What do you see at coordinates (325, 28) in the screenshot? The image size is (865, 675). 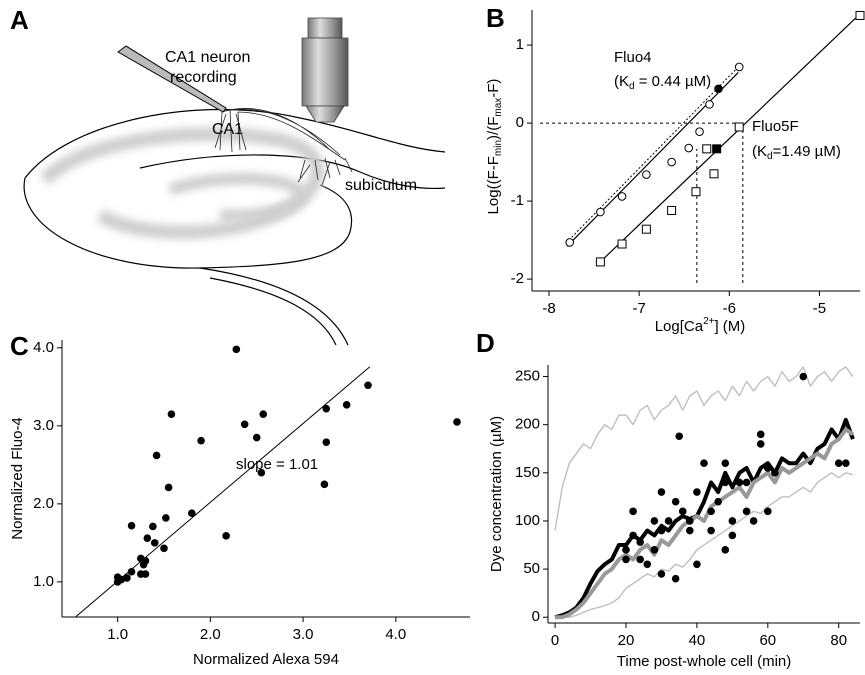 I see `objective-top` at bounding box center [325, 28].